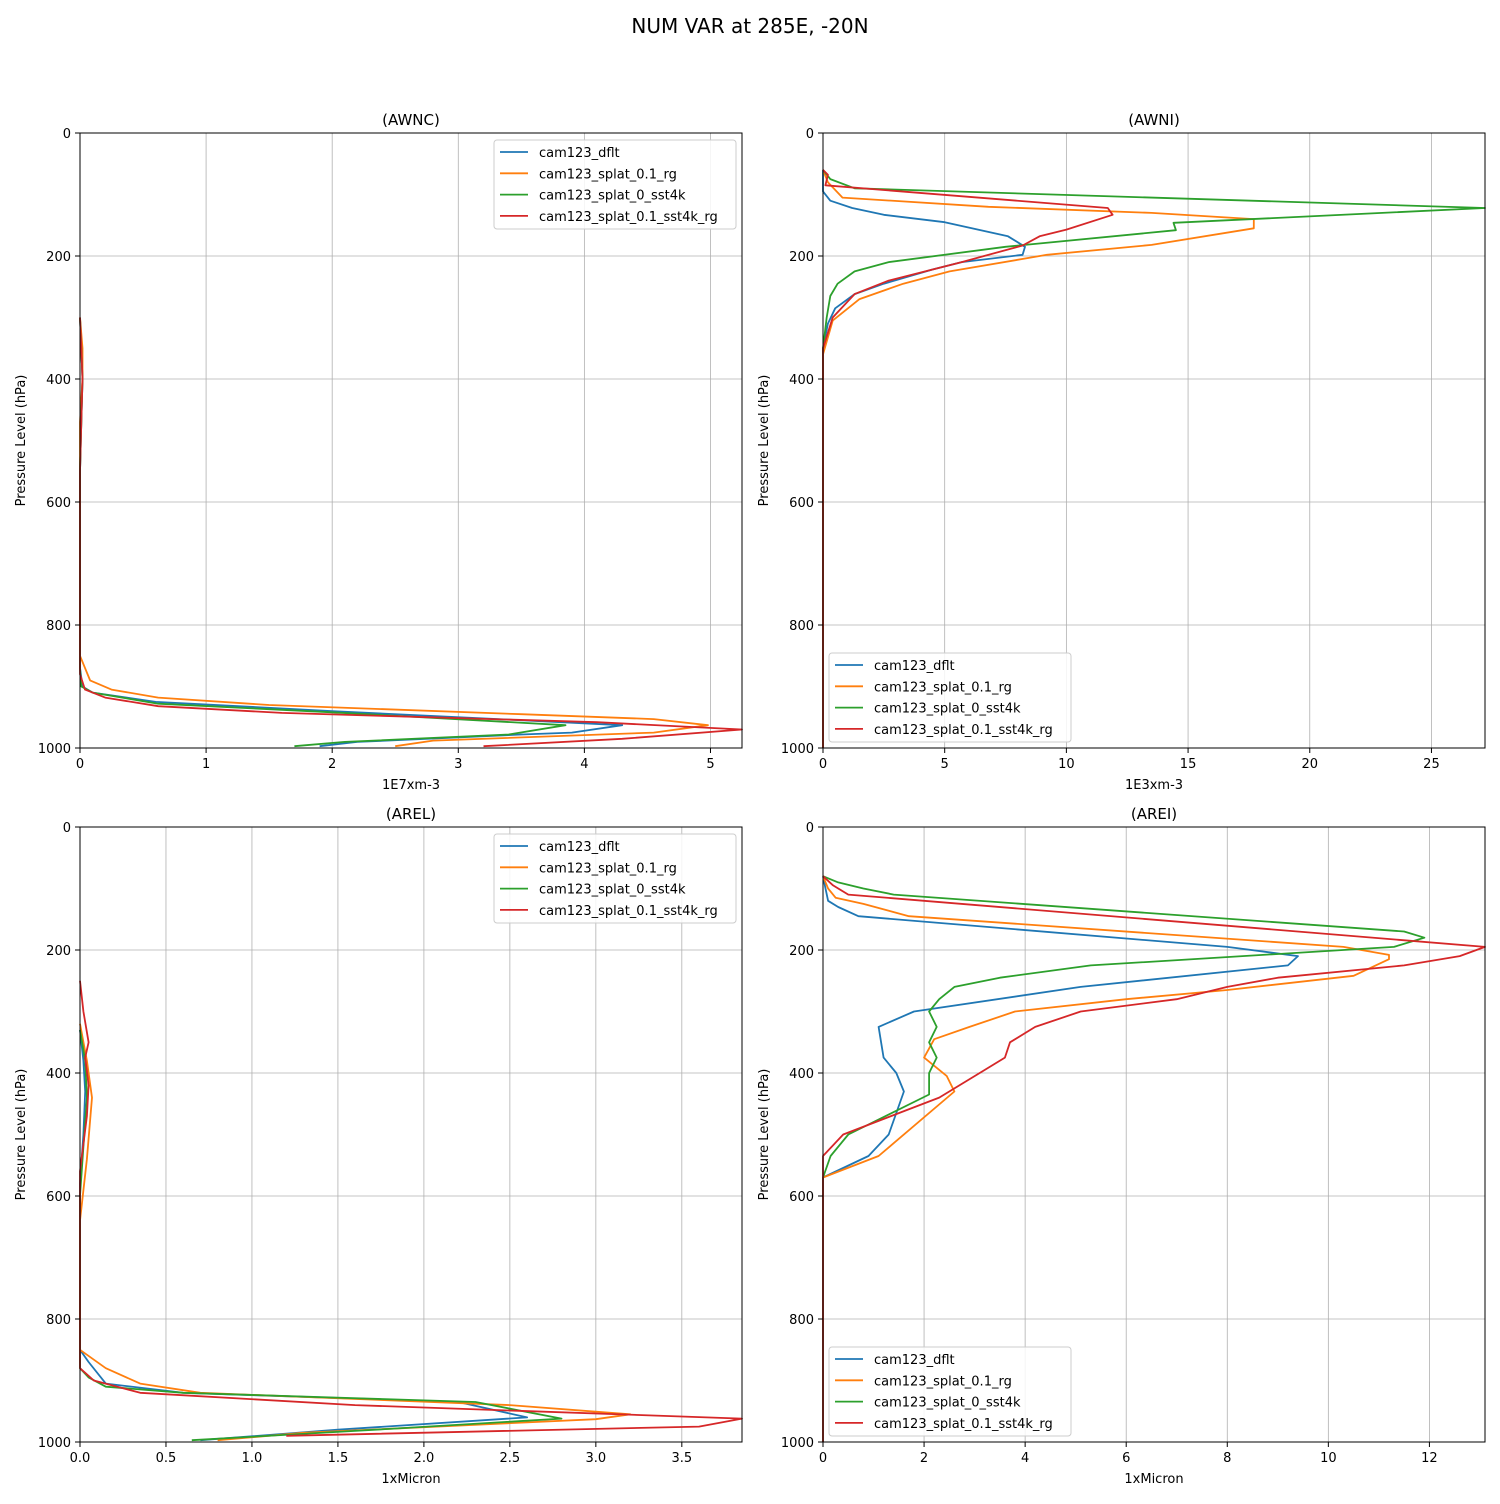  I want to click on series-line-cam123_splat_0_sst4k, so click(321, 1235).